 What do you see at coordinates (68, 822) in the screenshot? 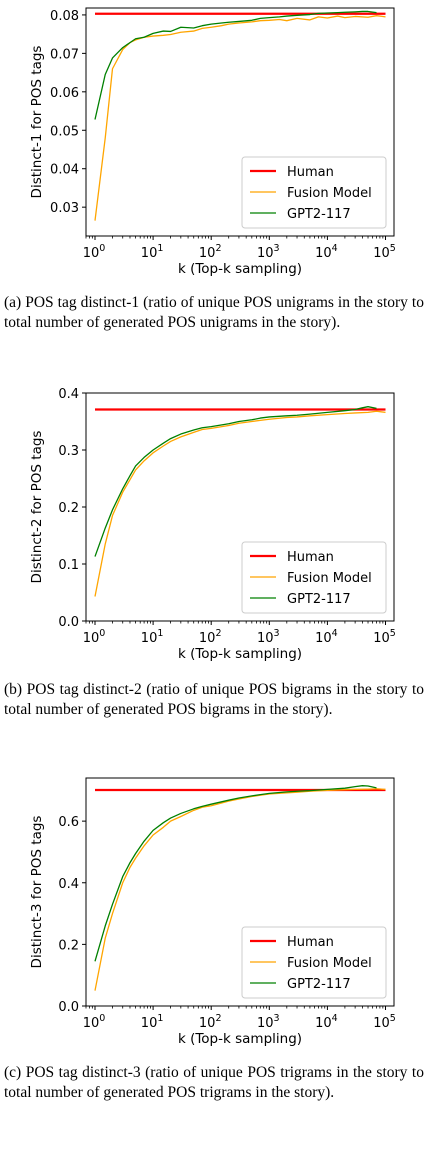
I see `y-tick-label: 0.6` at bounding box center [68, 822].